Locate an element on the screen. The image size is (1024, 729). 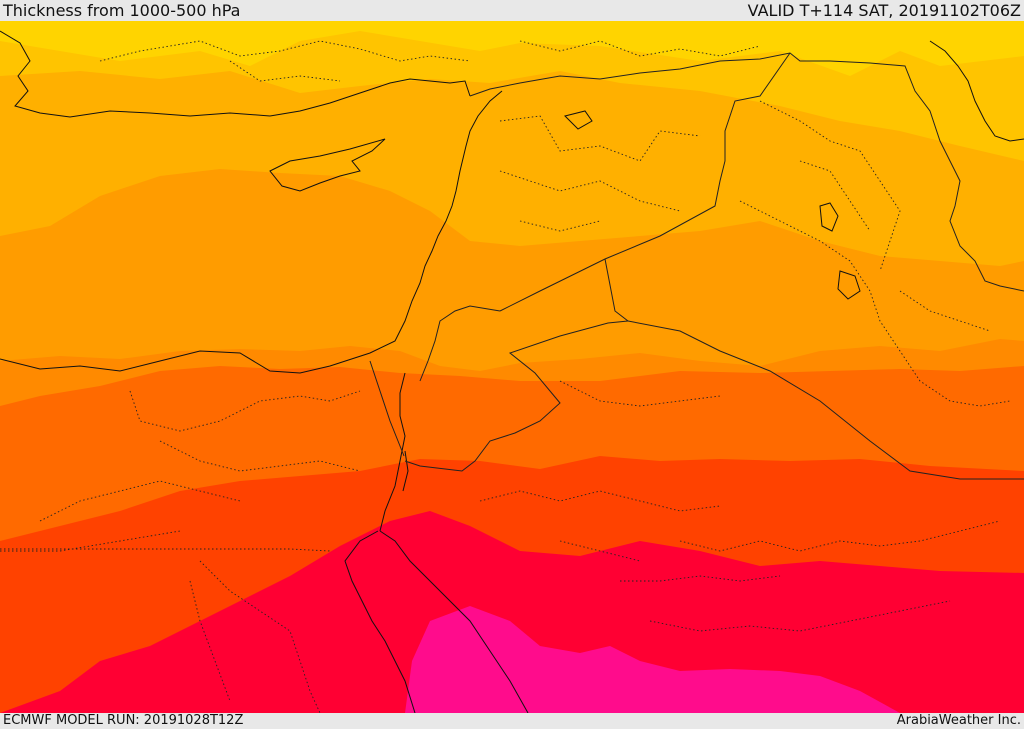
anatolia-south-coast is located at coordinates (370, 97).